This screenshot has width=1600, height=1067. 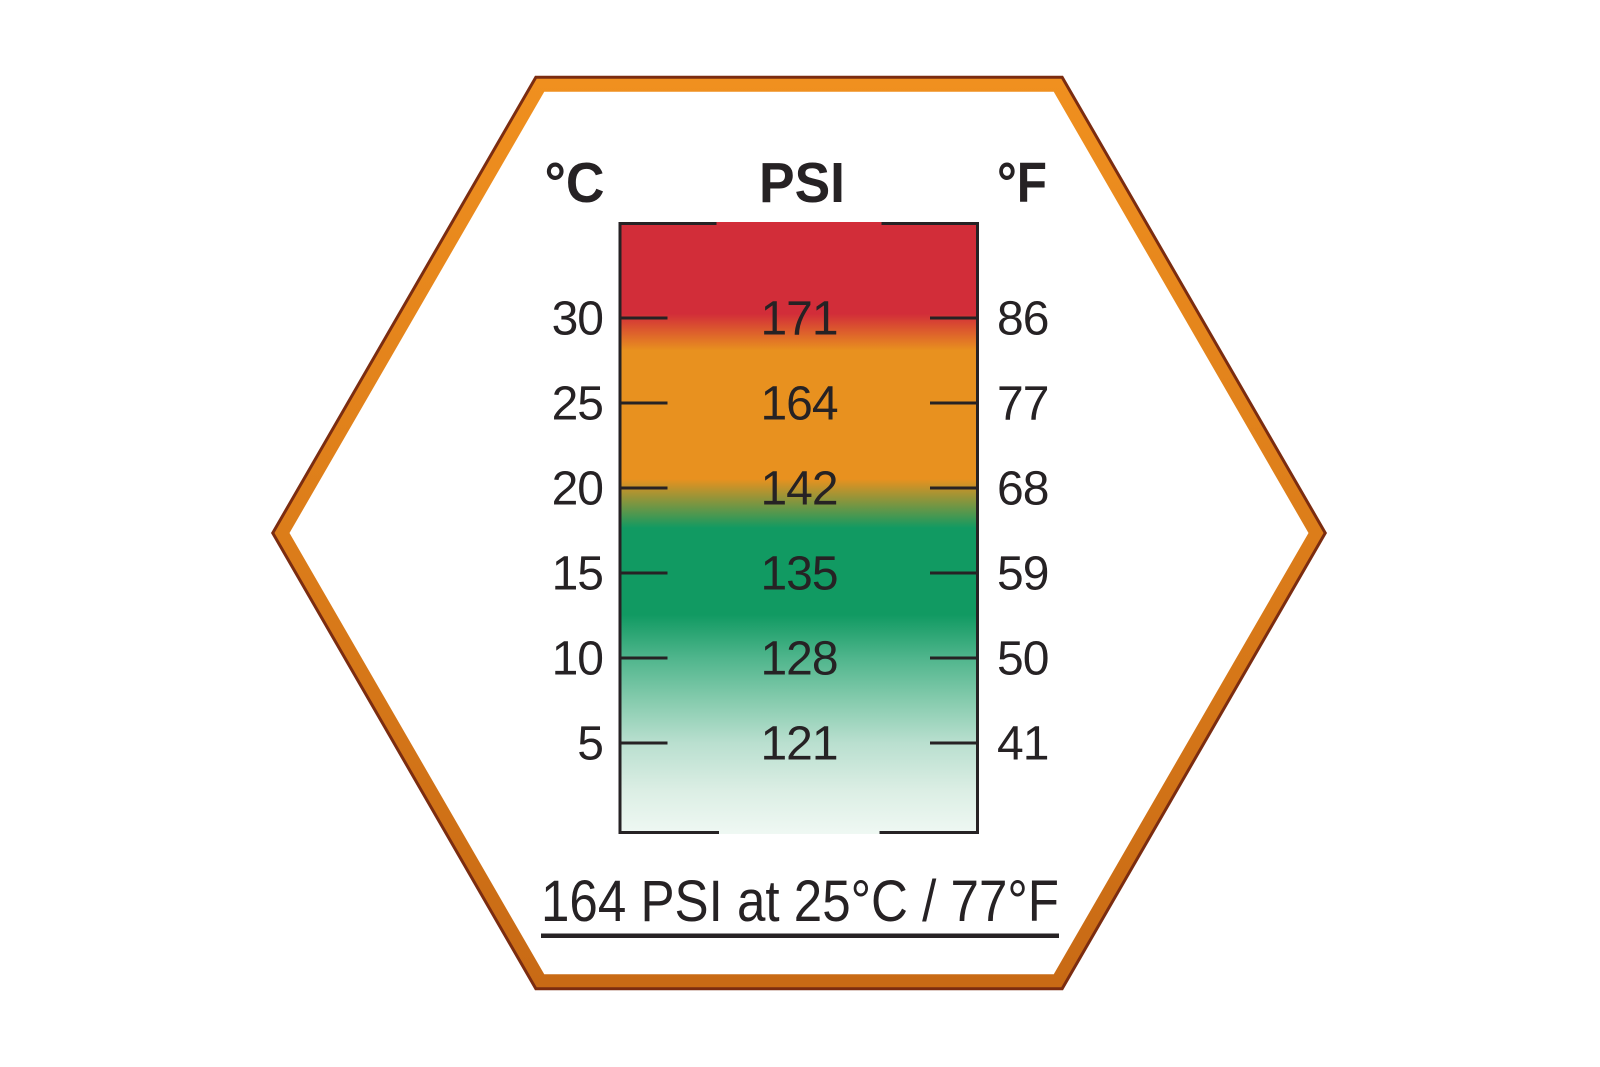 I want to click on celsius-value: 10, so click(x=577, y=659).